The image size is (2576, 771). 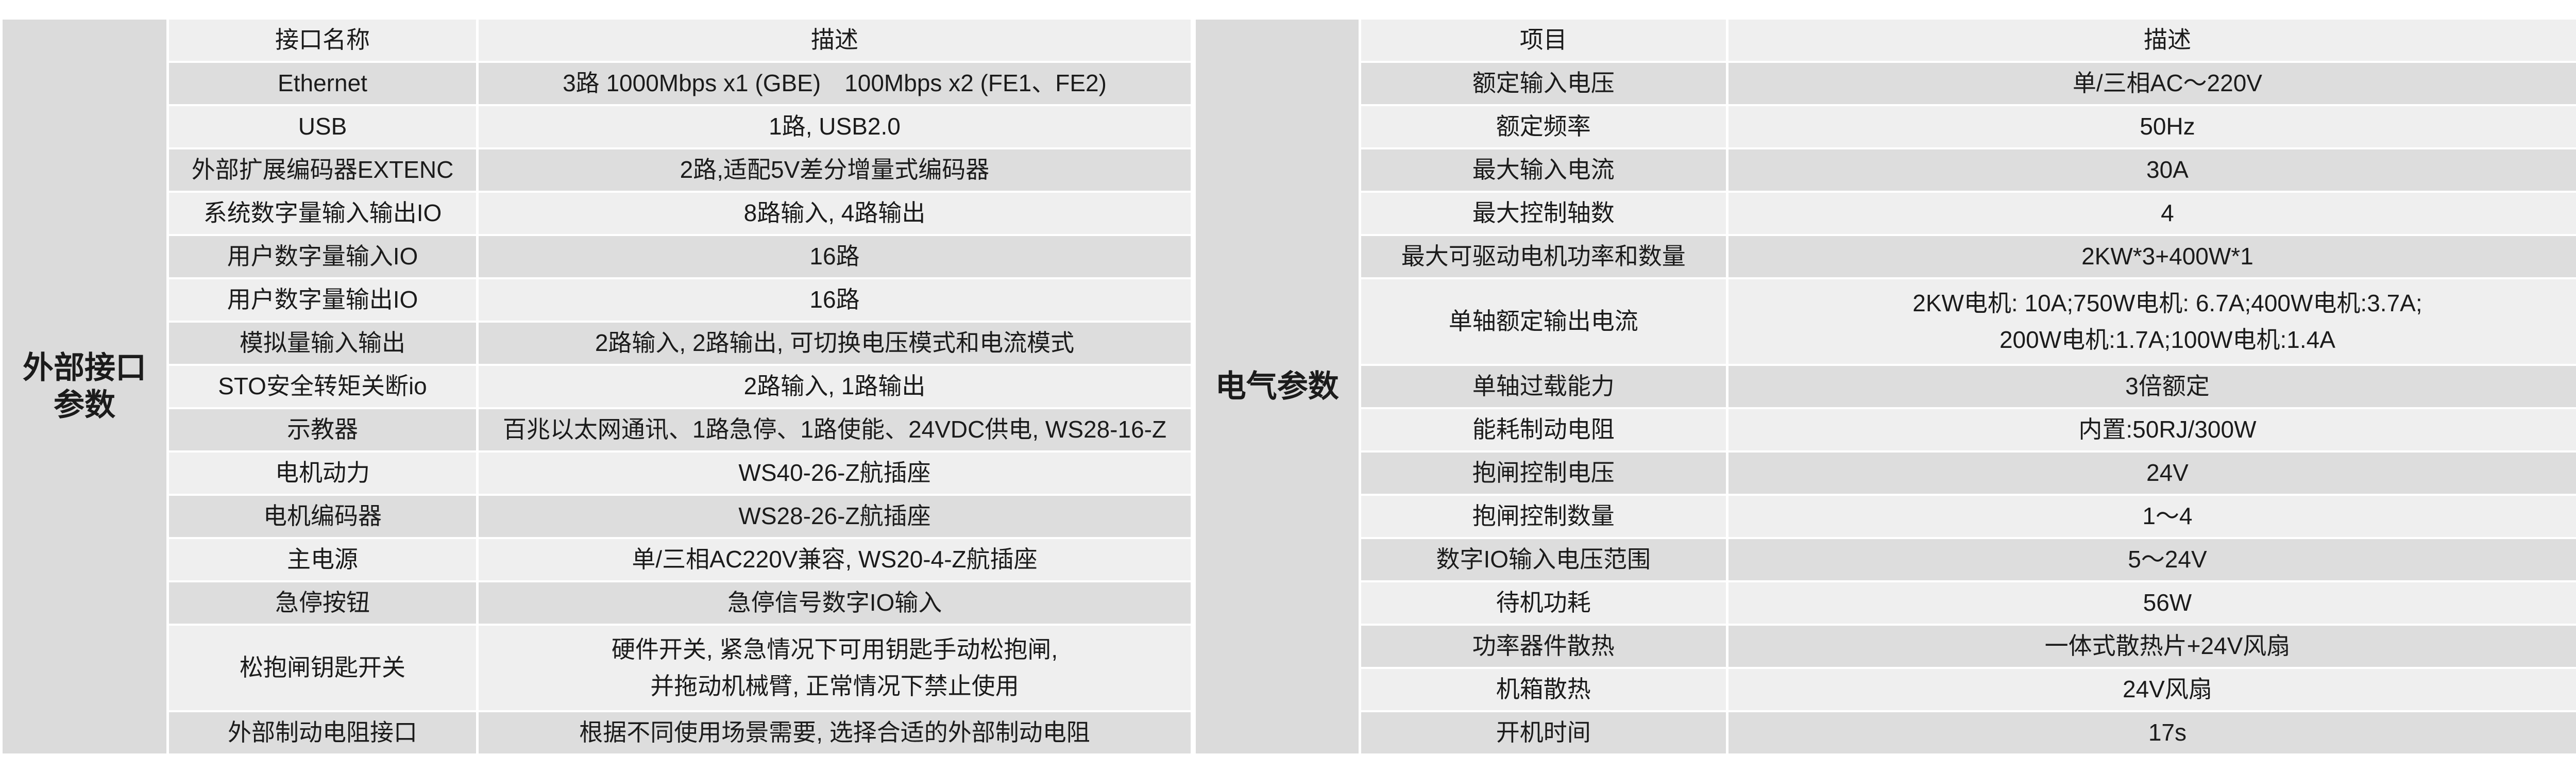 I want to click on row-desc: 2路,适配5V差分增量式编码器, so click(x=835, y=170).